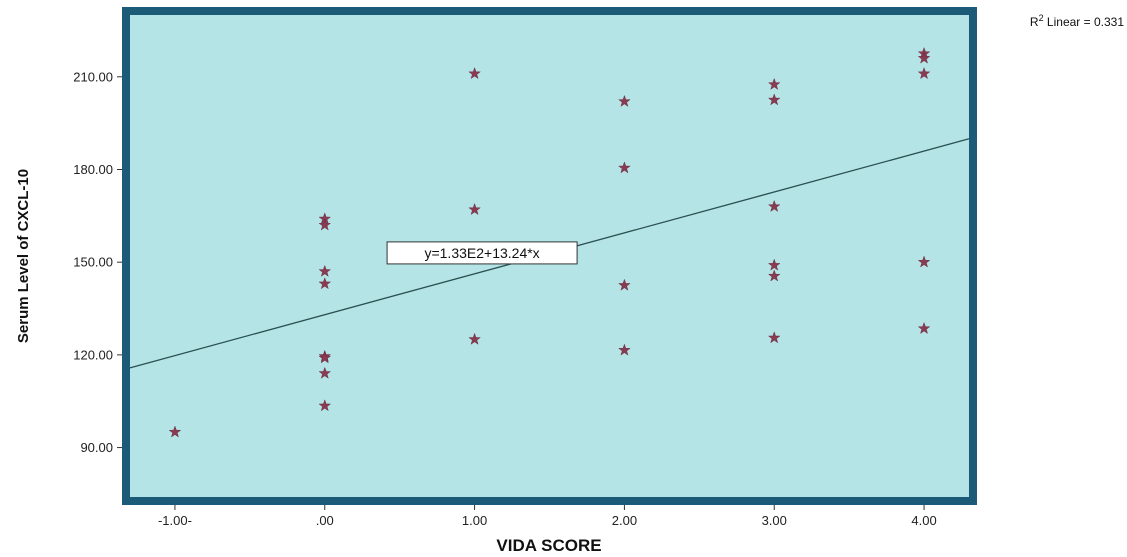  I want to click on x-tick-label: 4.00, so click(923, 520).